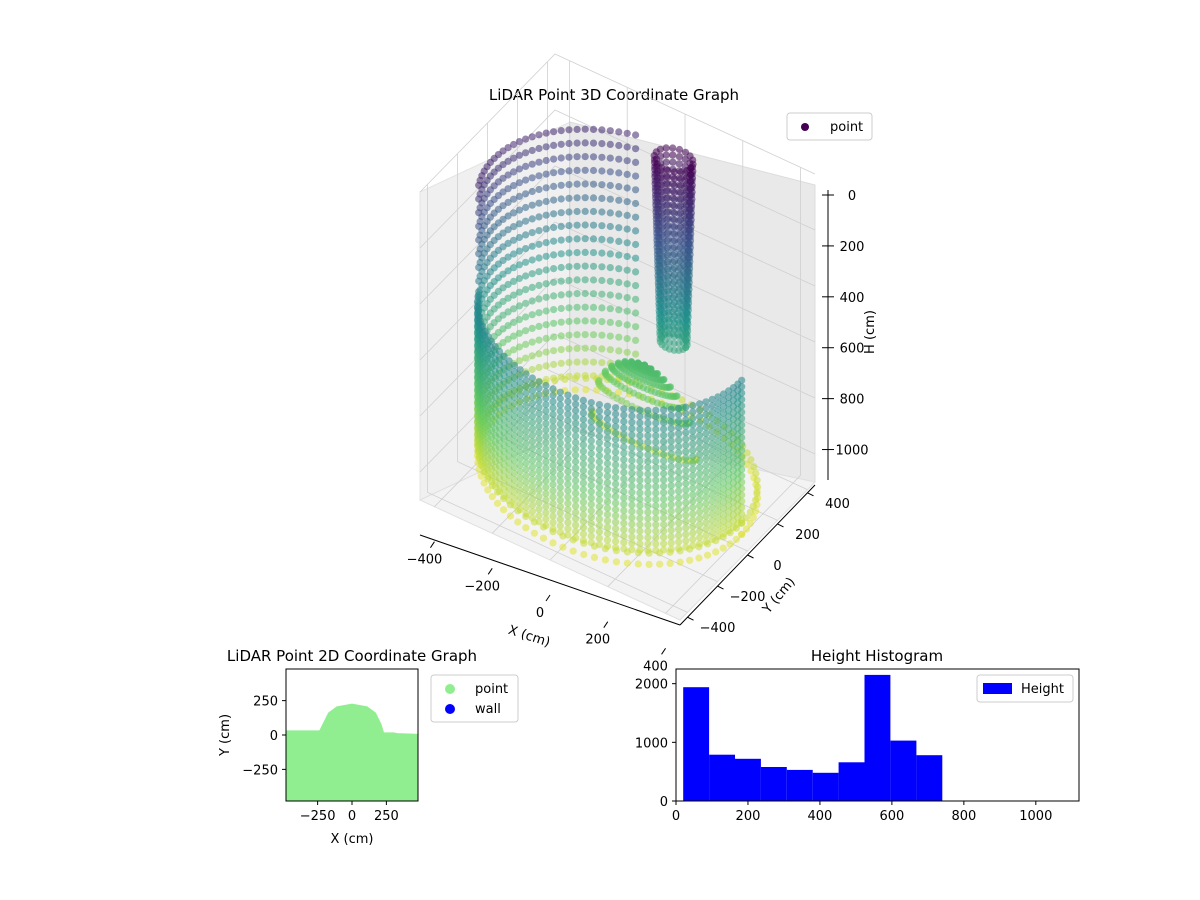 The height and width of the screenshot is (900, 1200). I want to click on y-tick, so click(780, 525).